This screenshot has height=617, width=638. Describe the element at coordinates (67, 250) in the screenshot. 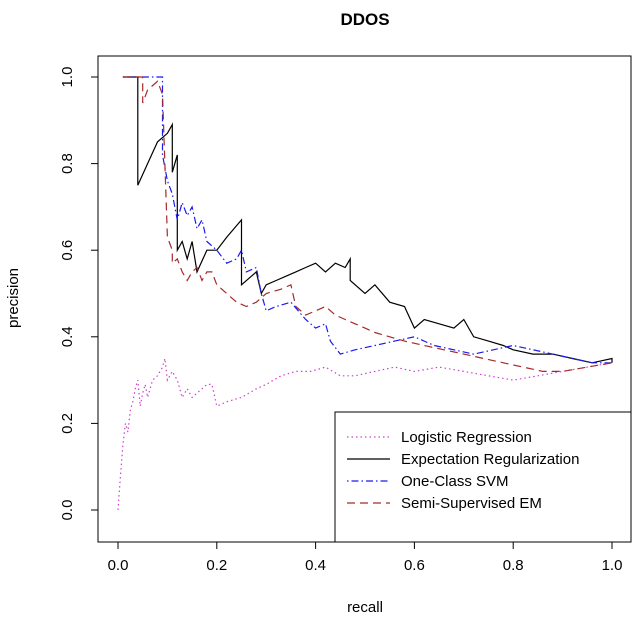

I see `y-tick-label: 0.6` at that location.